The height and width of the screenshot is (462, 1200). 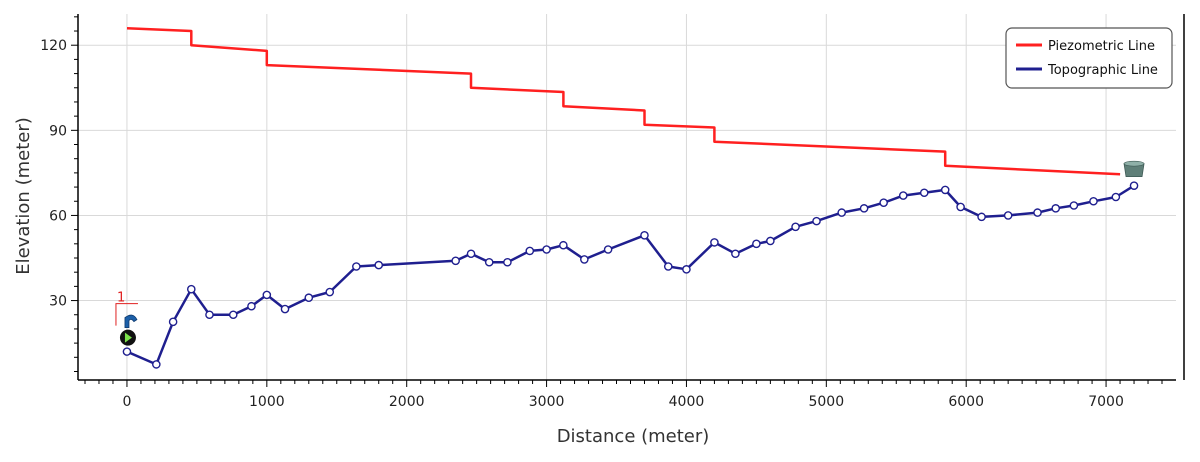 What do you see at coordinates (407, 402) in the screenshot?
I see `x-tick-label: 2000` at bounding box center [407, 402].